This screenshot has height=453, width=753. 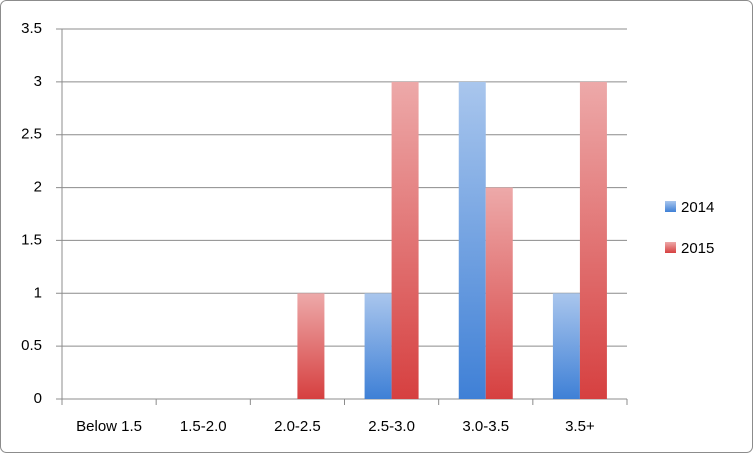 What do you see at coordinates (697, 207) in the screenshot?
I see `legend-label: 2014` at bounding box center [697, 207].